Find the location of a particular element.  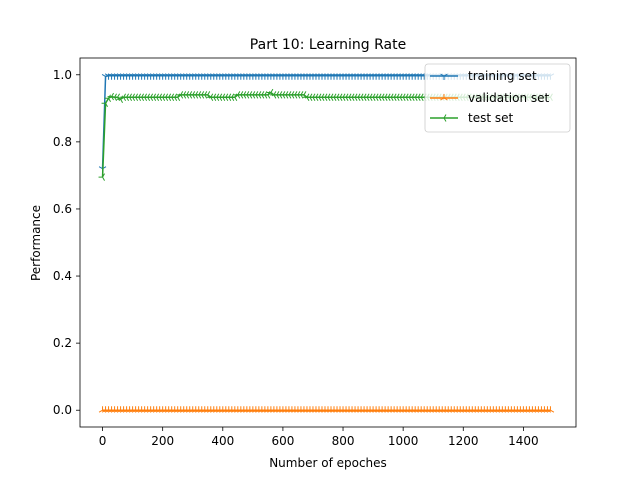

x-tick-label: 0 is located at coordinates (103, 441).